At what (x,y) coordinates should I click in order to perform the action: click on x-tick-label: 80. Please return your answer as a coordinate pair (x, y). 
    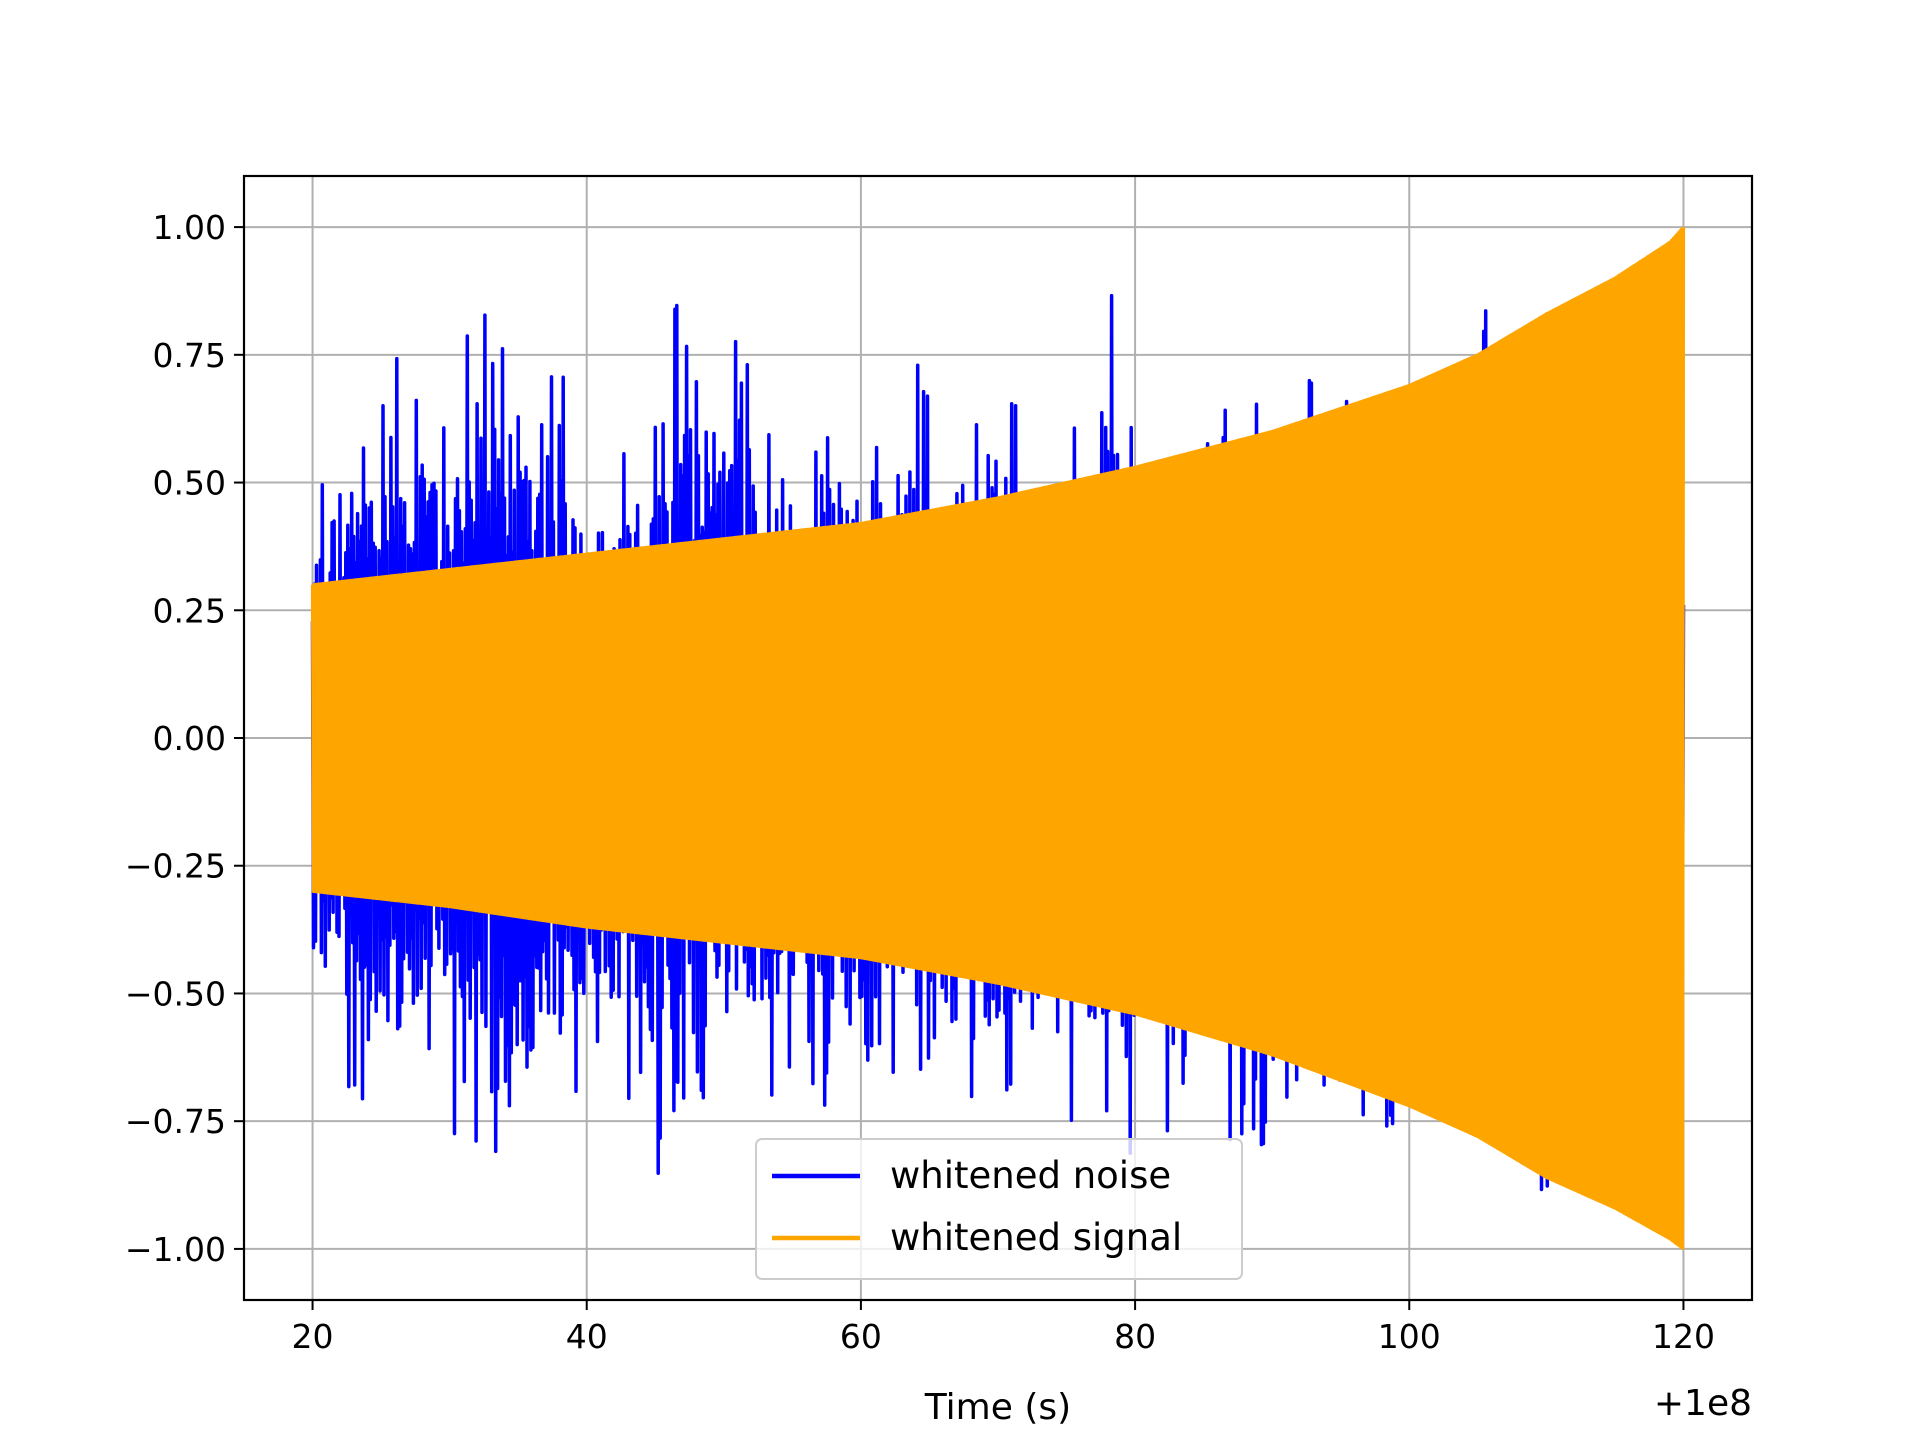
    Looking at the image, I should click on (1135, 1336).